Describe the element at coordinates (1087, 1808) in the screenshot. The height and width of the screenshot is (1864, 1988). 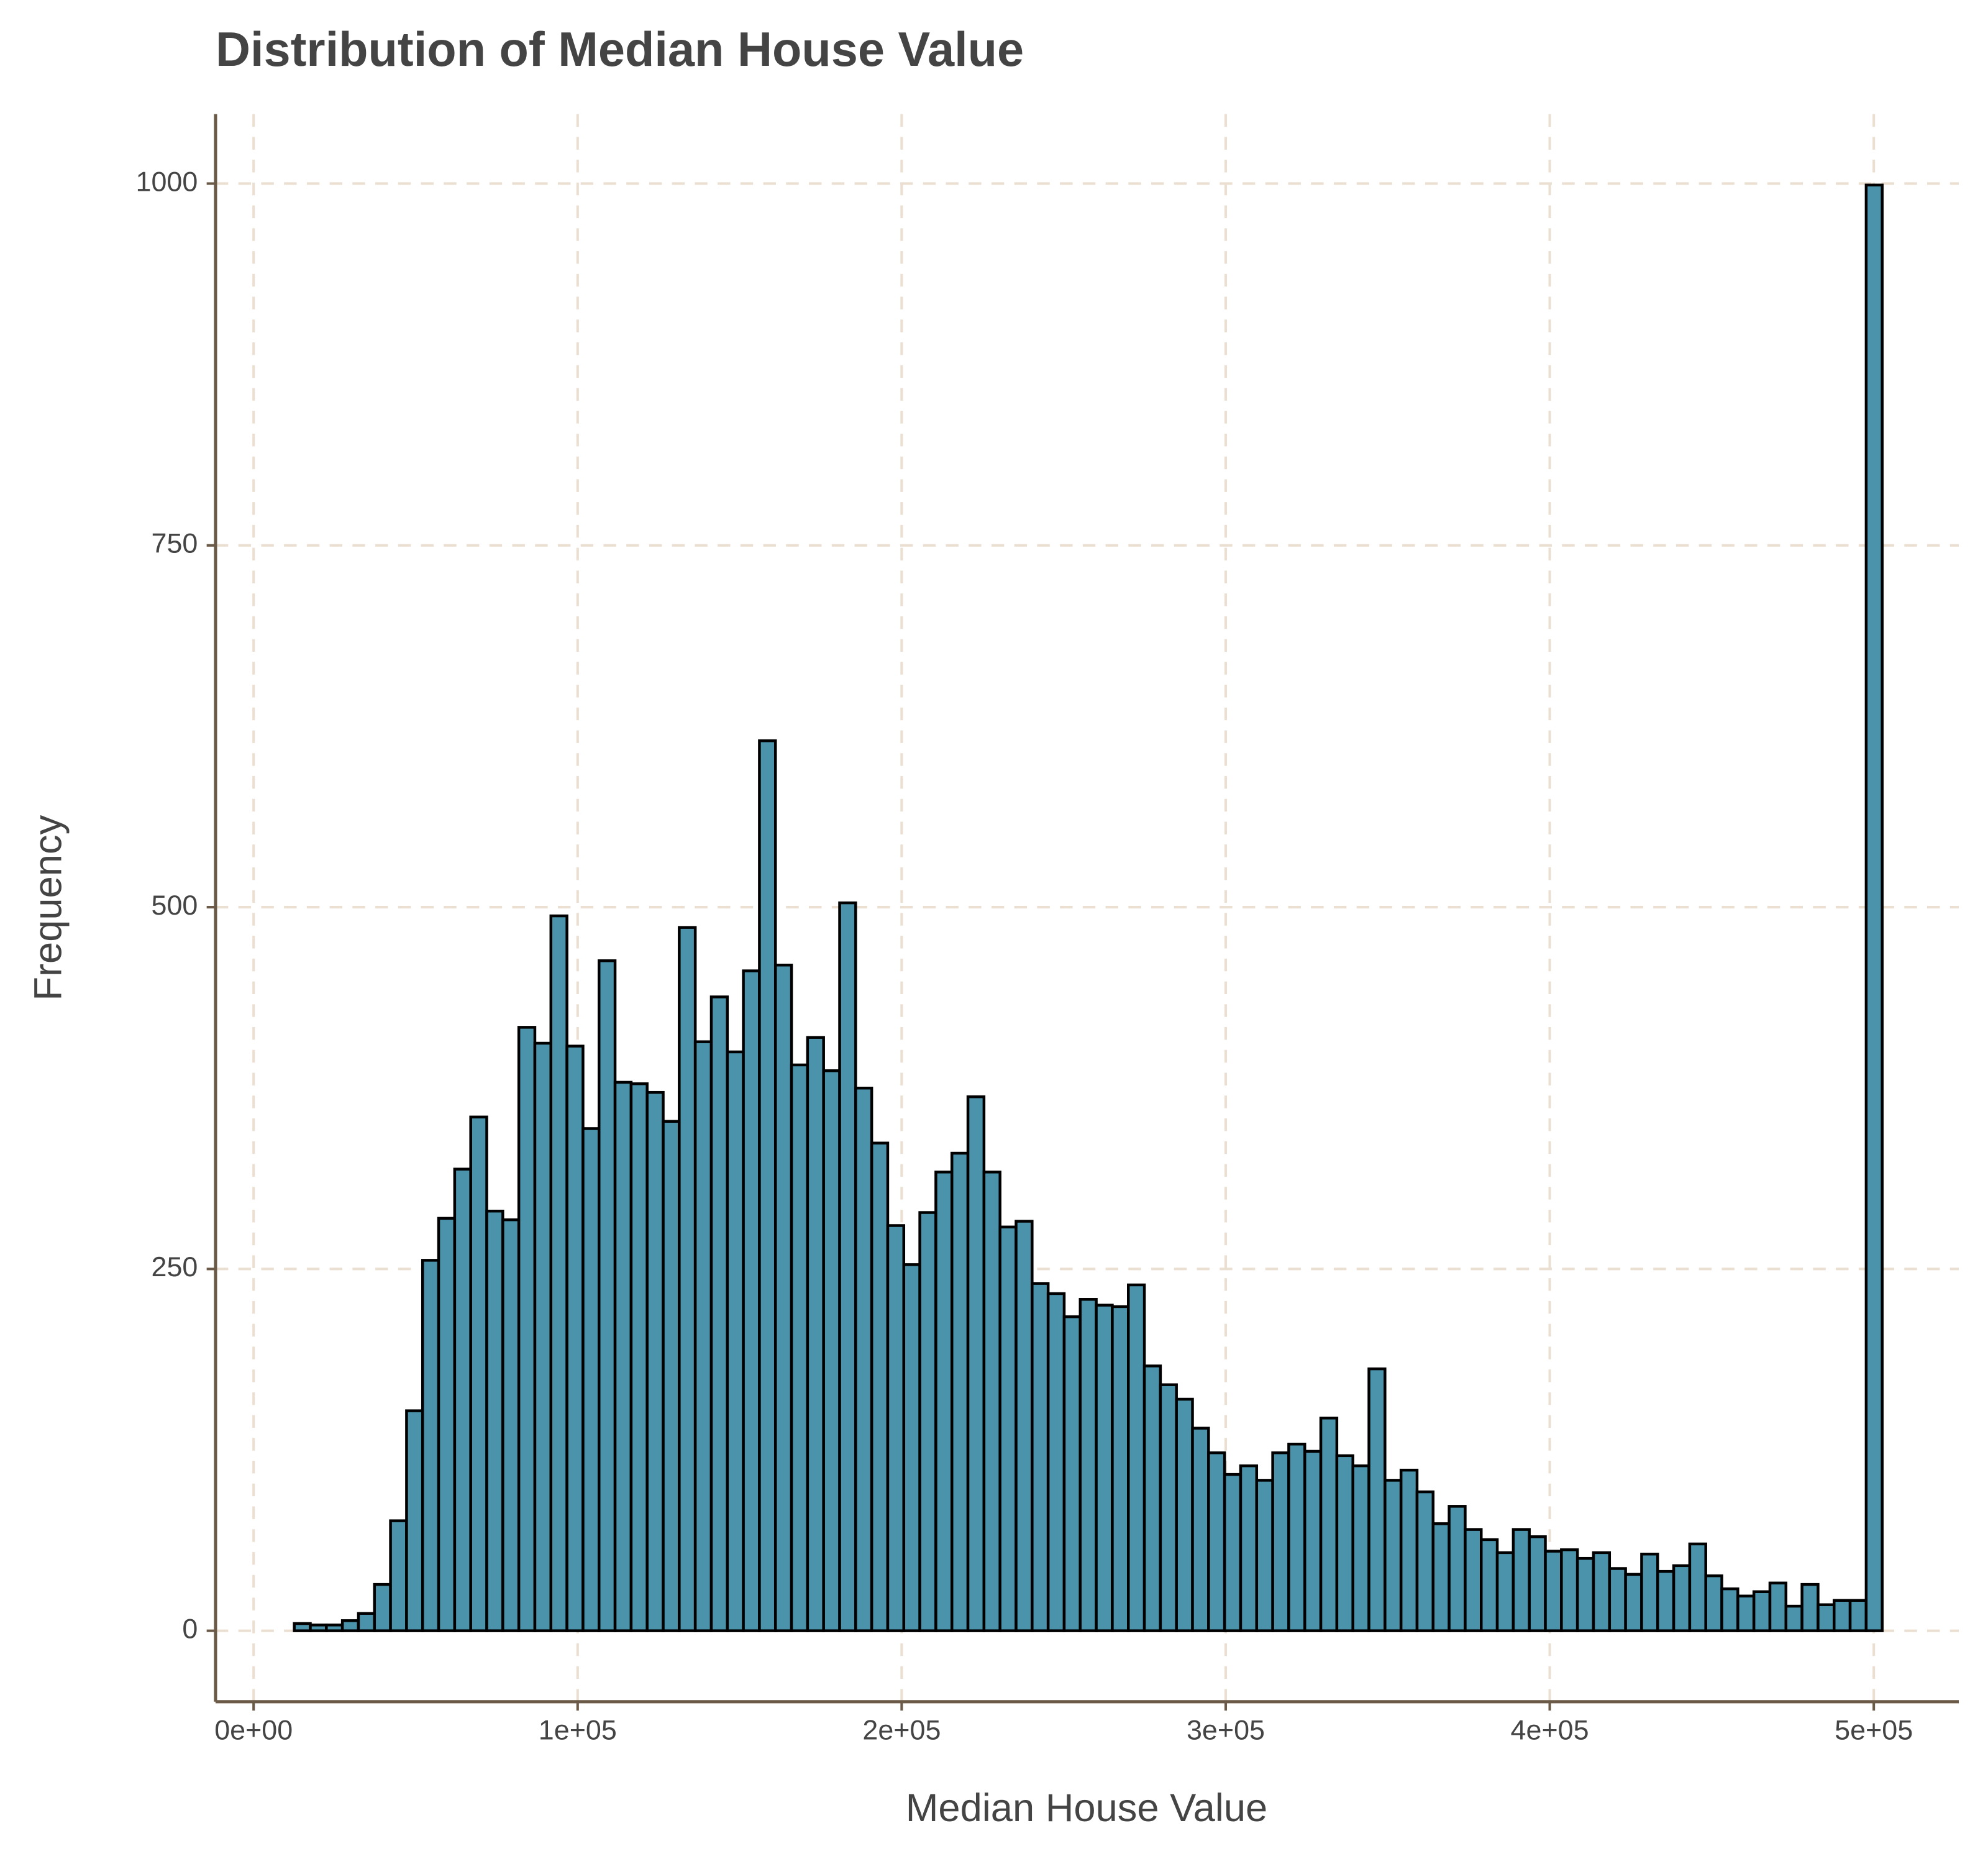
I see `x-axis-title: Median House Value` at that location.